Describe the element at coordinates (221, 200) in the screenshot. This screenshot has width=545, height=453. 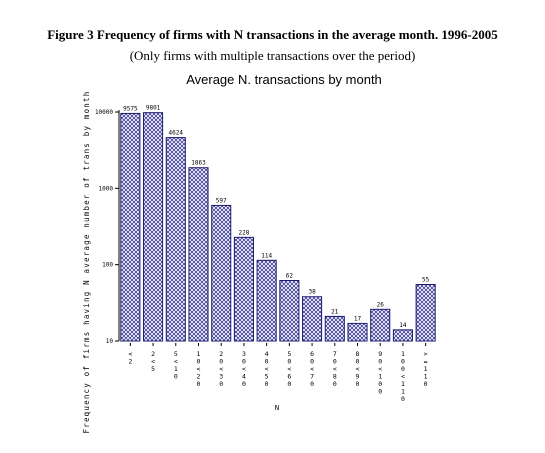
I see `bar-value-label: 597` at that location.